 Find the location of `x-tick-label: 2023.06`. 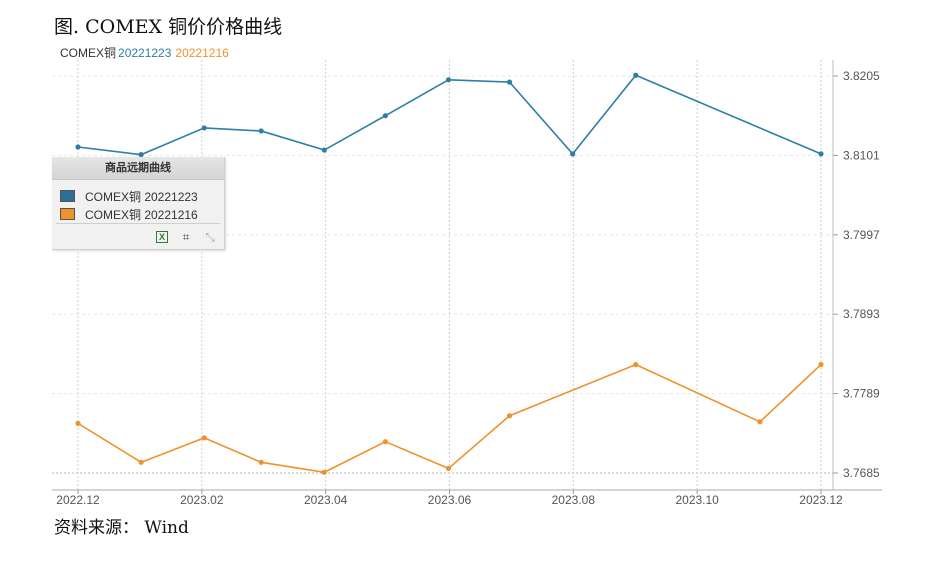

x-tick-label: 2023.06 is located at coordinates (450, 500).